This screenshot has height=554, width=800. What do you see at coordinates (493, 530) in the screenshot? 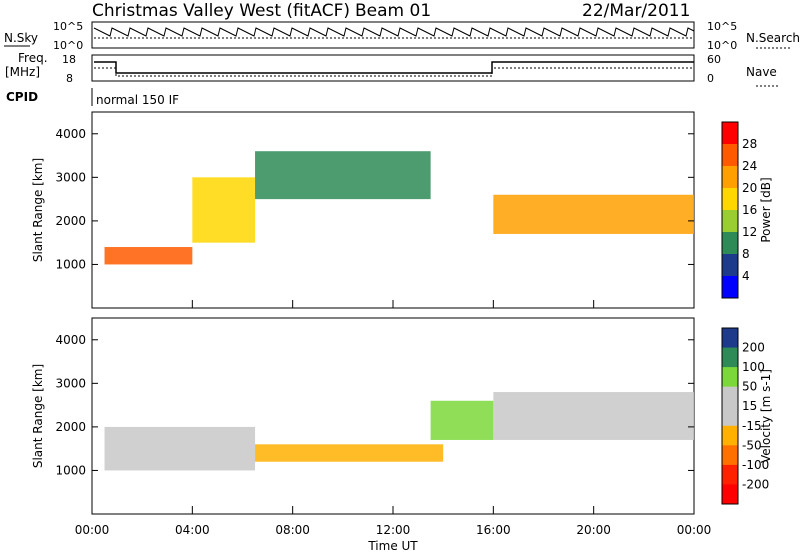
I see `x-tick-label: 16:00` at bounding box center [493, 530].